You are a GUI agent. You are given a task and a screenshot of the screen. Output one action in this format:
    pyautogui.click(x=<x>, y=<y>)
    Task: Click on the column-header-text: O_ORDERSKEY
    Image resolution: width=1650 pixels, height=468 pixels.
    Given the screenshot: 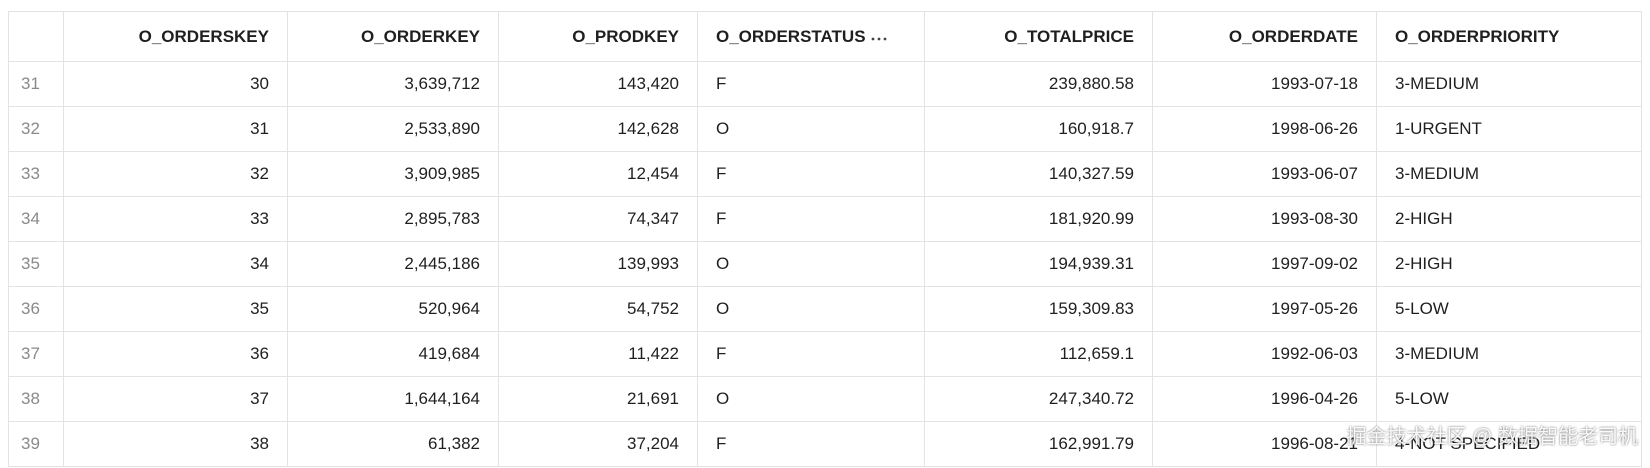 What is the action you would take?
    pyautogui.click(x=203, y=36)
    